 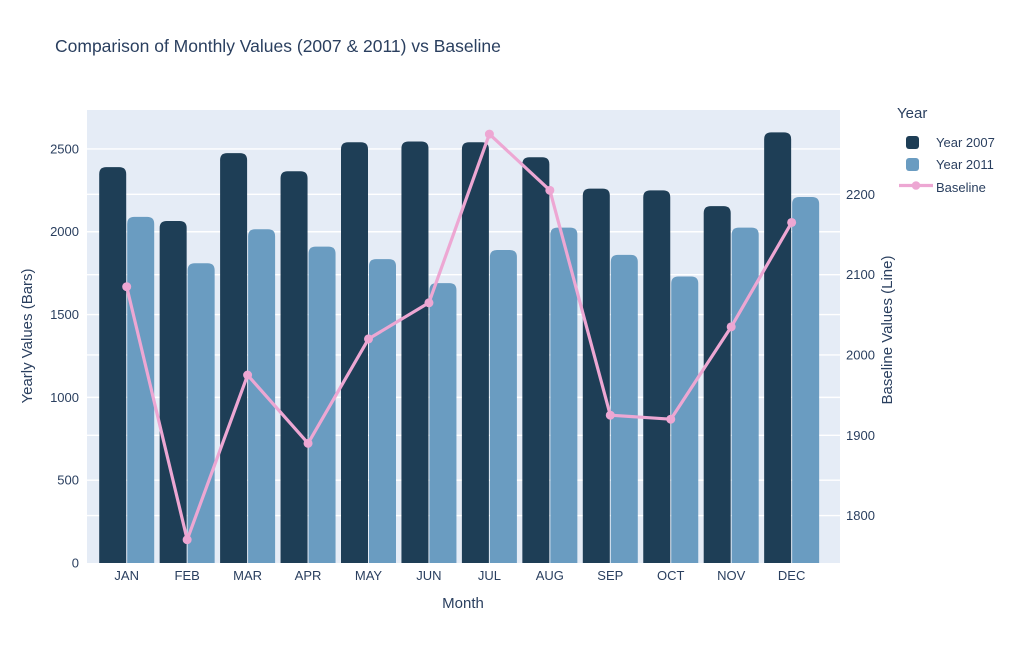 I want to click on bar-year-2007-oct, so click(x=657, y=376).